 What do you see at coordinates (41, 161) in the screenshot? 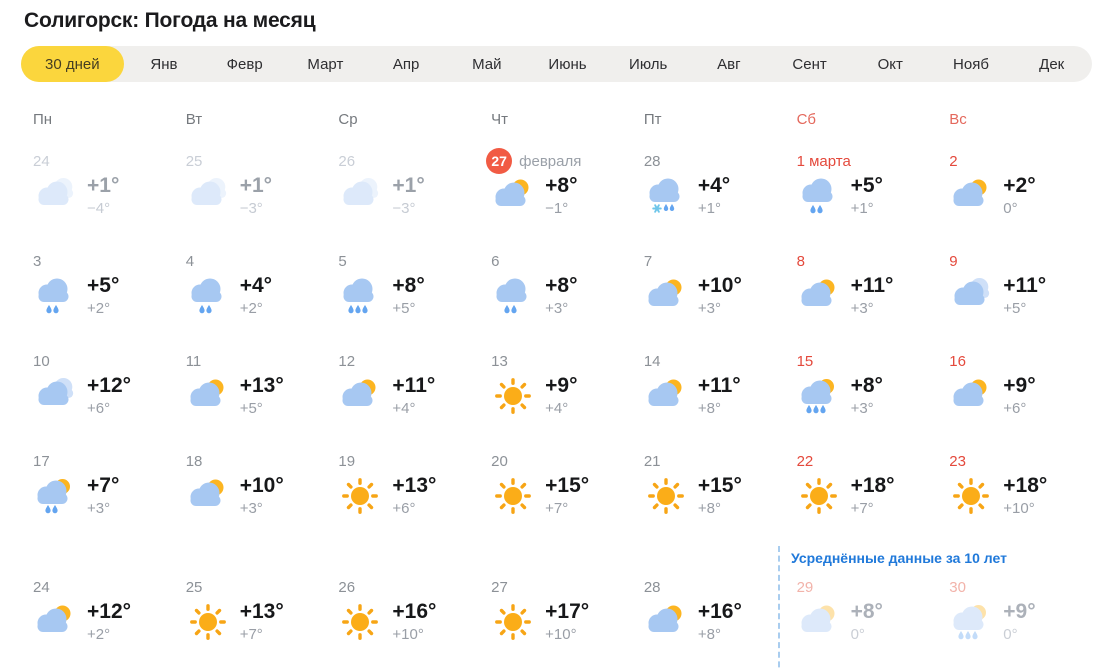
I see `day-number: 24` at bounding box center [41, 161].